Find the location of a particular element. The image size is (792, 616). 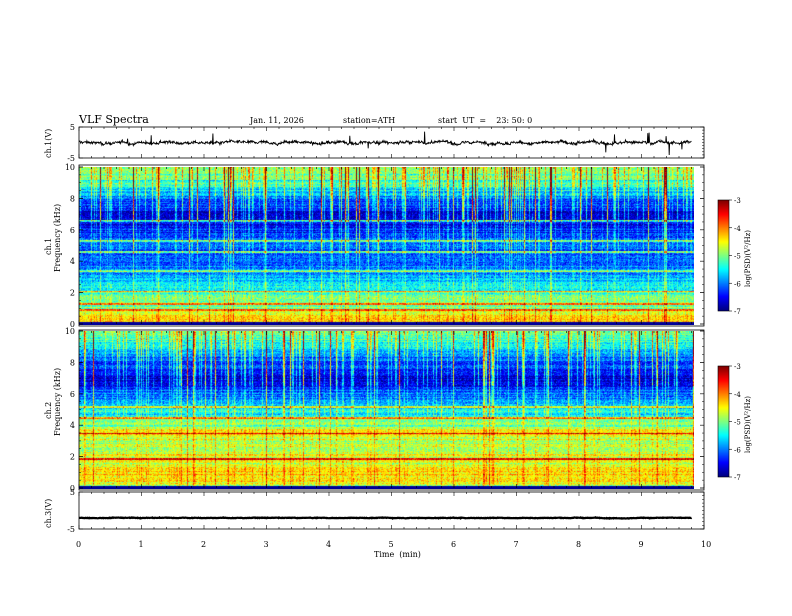

ch2-waveform-frame is located at coordinates (391, 510).